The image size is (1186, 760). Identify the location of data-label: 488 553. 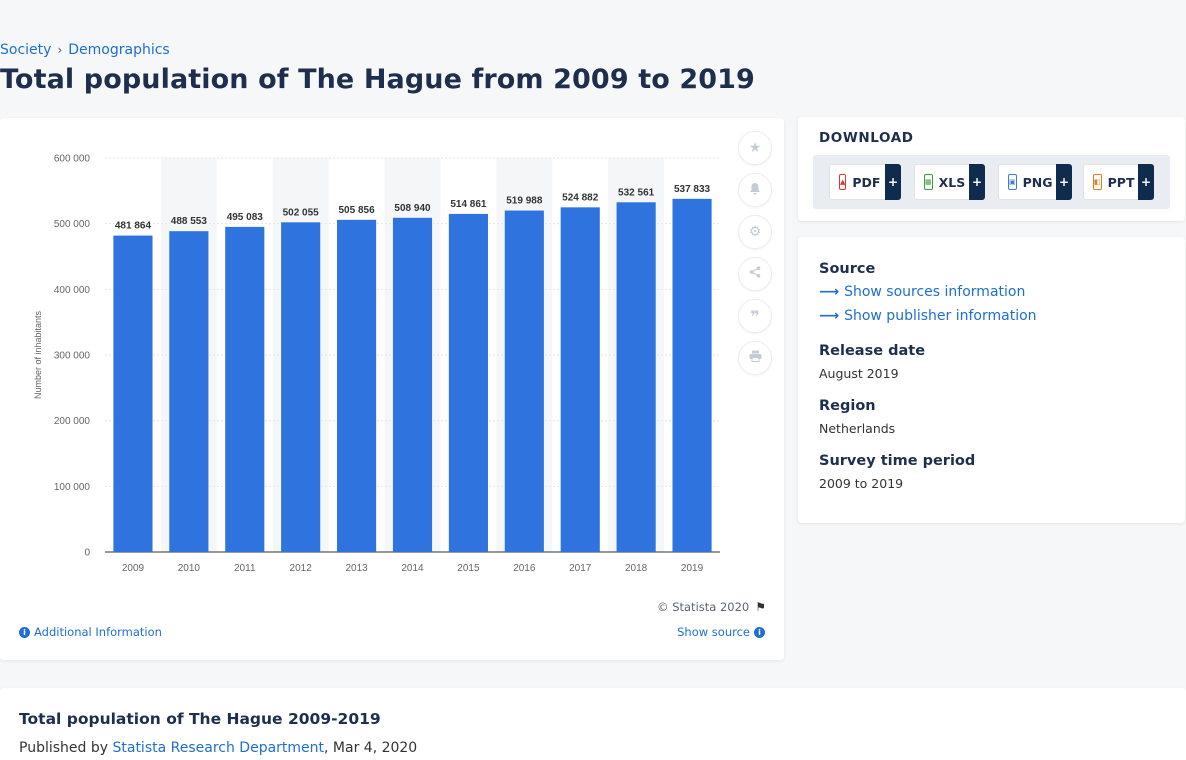
(189, 221).